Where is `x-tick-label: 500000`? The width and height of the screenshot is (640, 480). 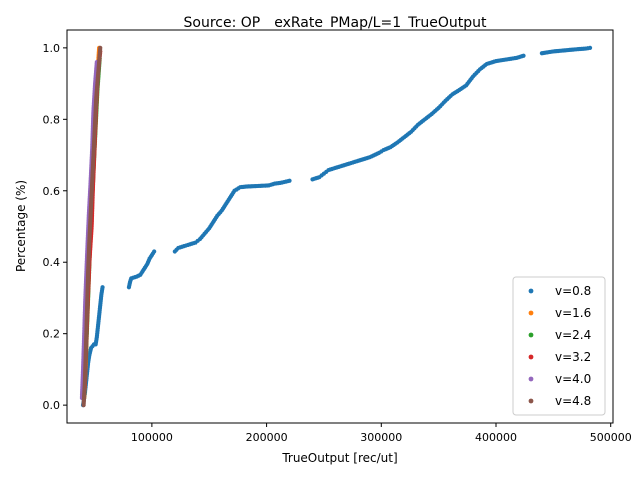
x-tick-label: 500000 is located at coordinates (611, 437).